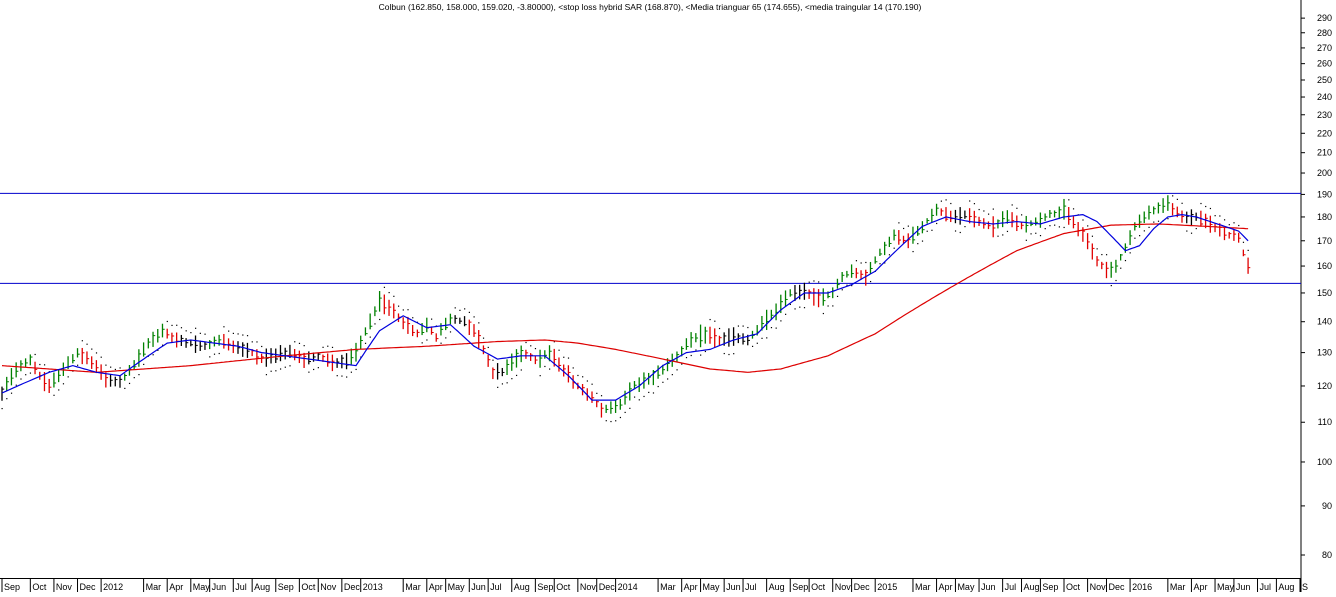 Image resolution: width=1336 pixels, height=597 pixels. What do you see at coordinates (1327, 506) in the screenshot?
I see `y-tick-label: 90` at bounding box center [1327, 506].